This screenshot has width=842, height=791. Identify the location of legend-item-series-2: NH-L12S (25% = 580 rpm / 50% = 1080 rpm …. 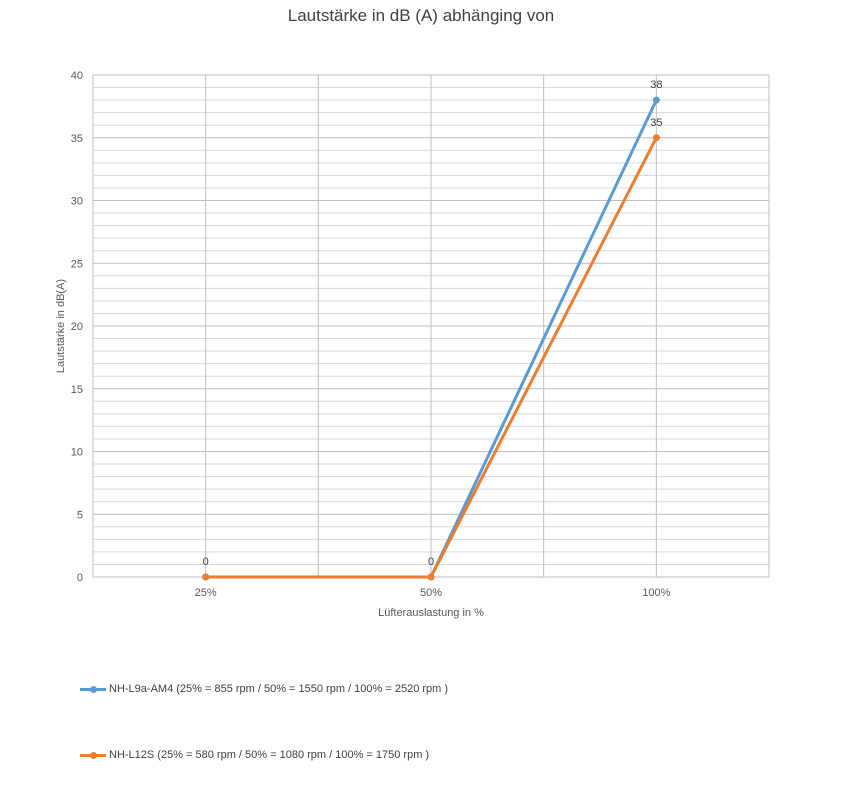
(254, 755).